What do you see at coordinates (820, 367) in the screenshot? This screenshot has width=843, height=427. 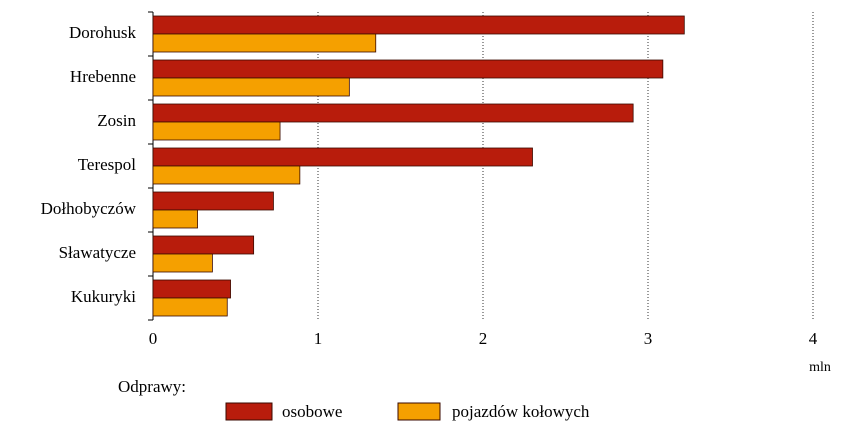 I see `x-axis-label: mln` at bounding box center [820, 367].